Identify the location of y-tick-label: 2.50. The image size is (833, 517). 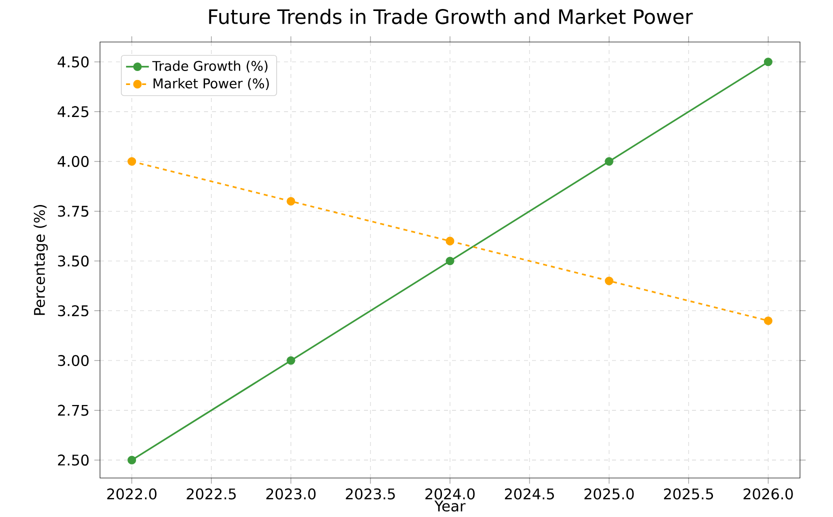
(73, 460).